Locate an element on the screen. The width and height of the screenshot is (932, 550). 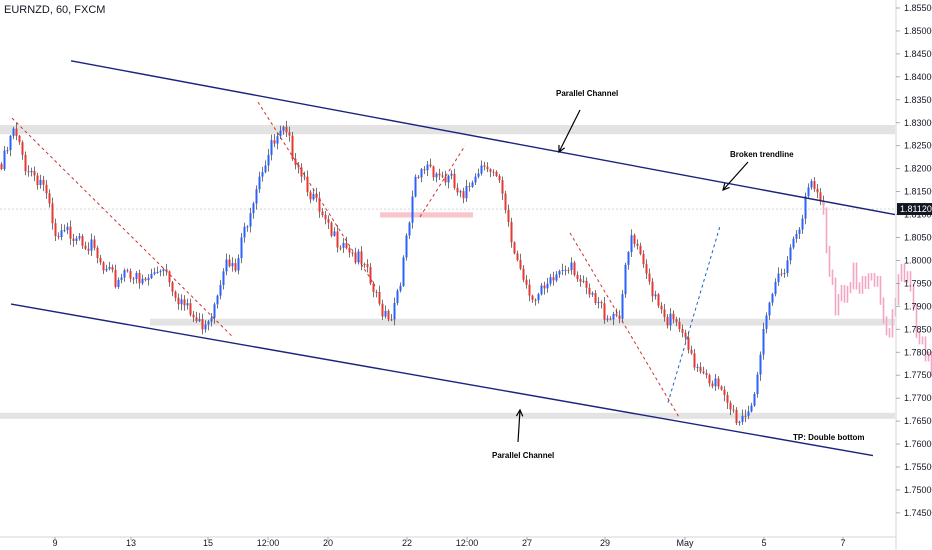
time-tick-label: 5 is located at coordinates (763, 543).